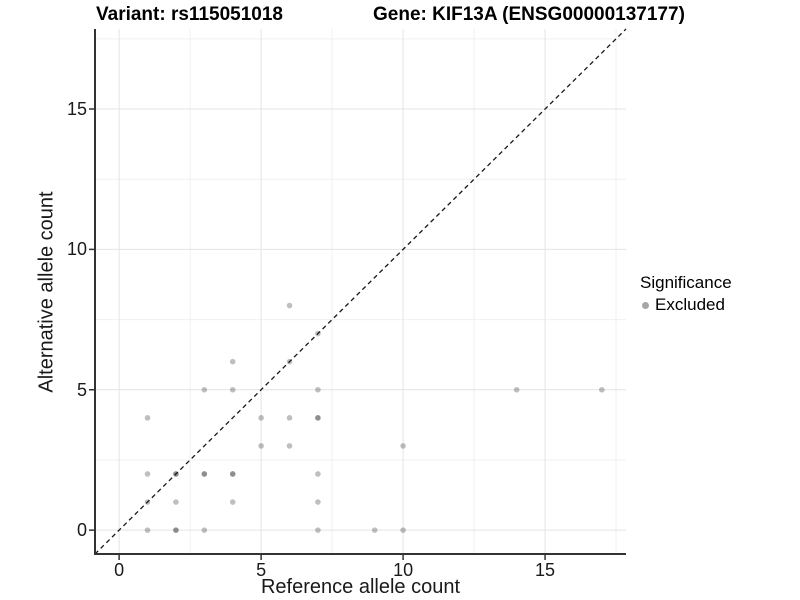 The width and height of the screenshot is (800, 600). Describe the element at coordinates (81, 389) in the screenshot. I see `y-tick-label: 5` at that location.